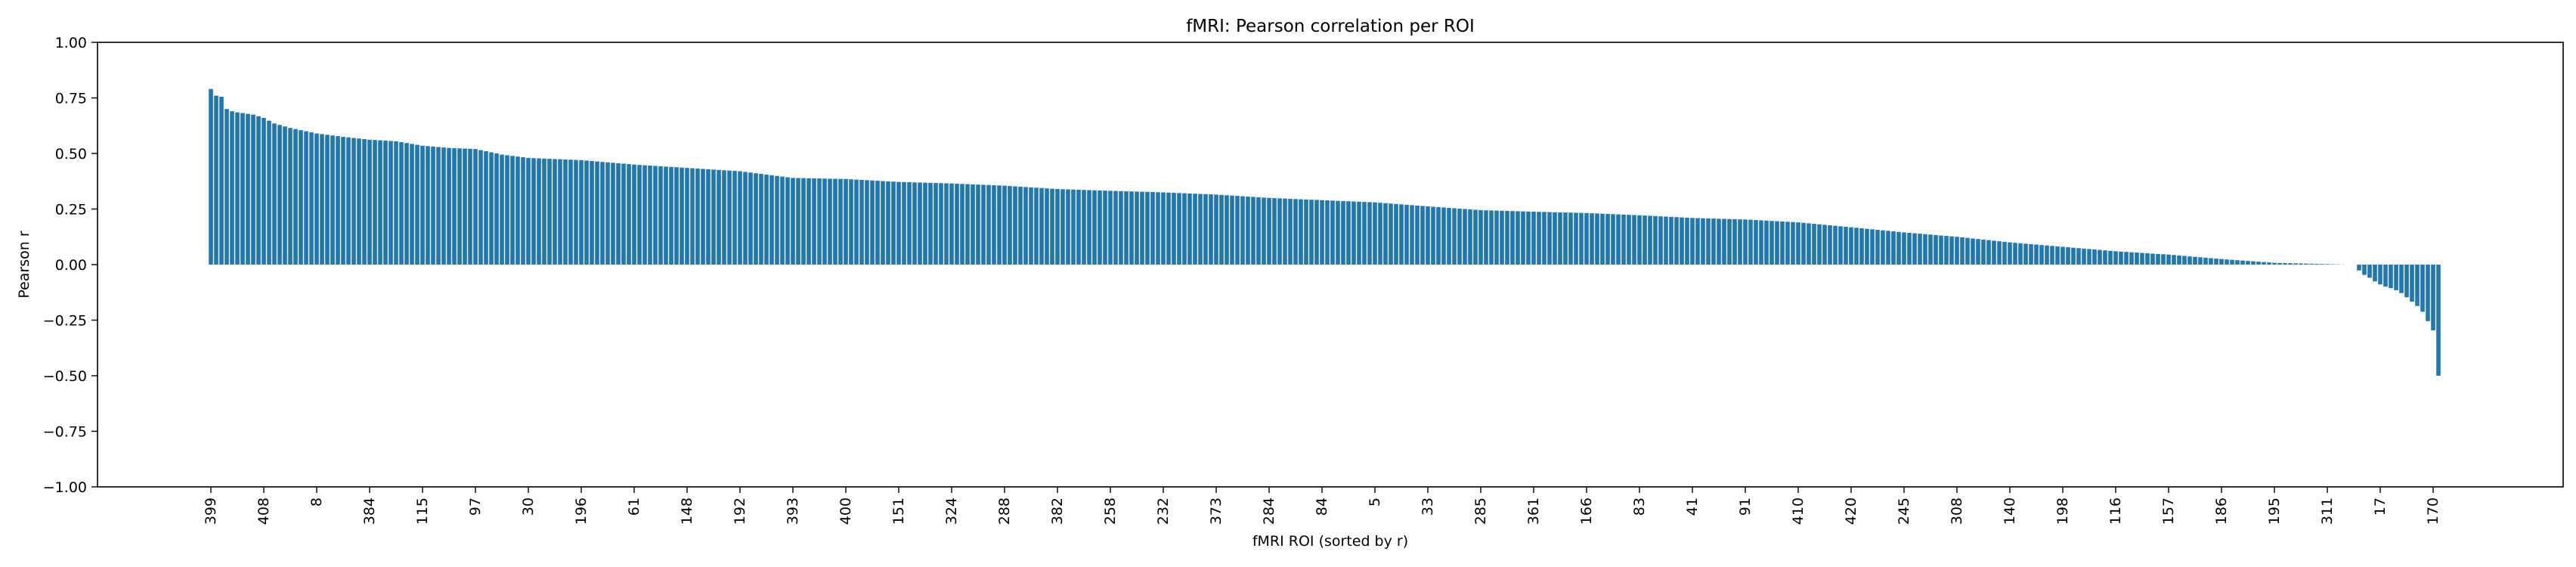  What do you see at coordinates (24, 265) in the screenshot?
I see `y-axis-label: Pearson r` at bounding box center [24, 265].